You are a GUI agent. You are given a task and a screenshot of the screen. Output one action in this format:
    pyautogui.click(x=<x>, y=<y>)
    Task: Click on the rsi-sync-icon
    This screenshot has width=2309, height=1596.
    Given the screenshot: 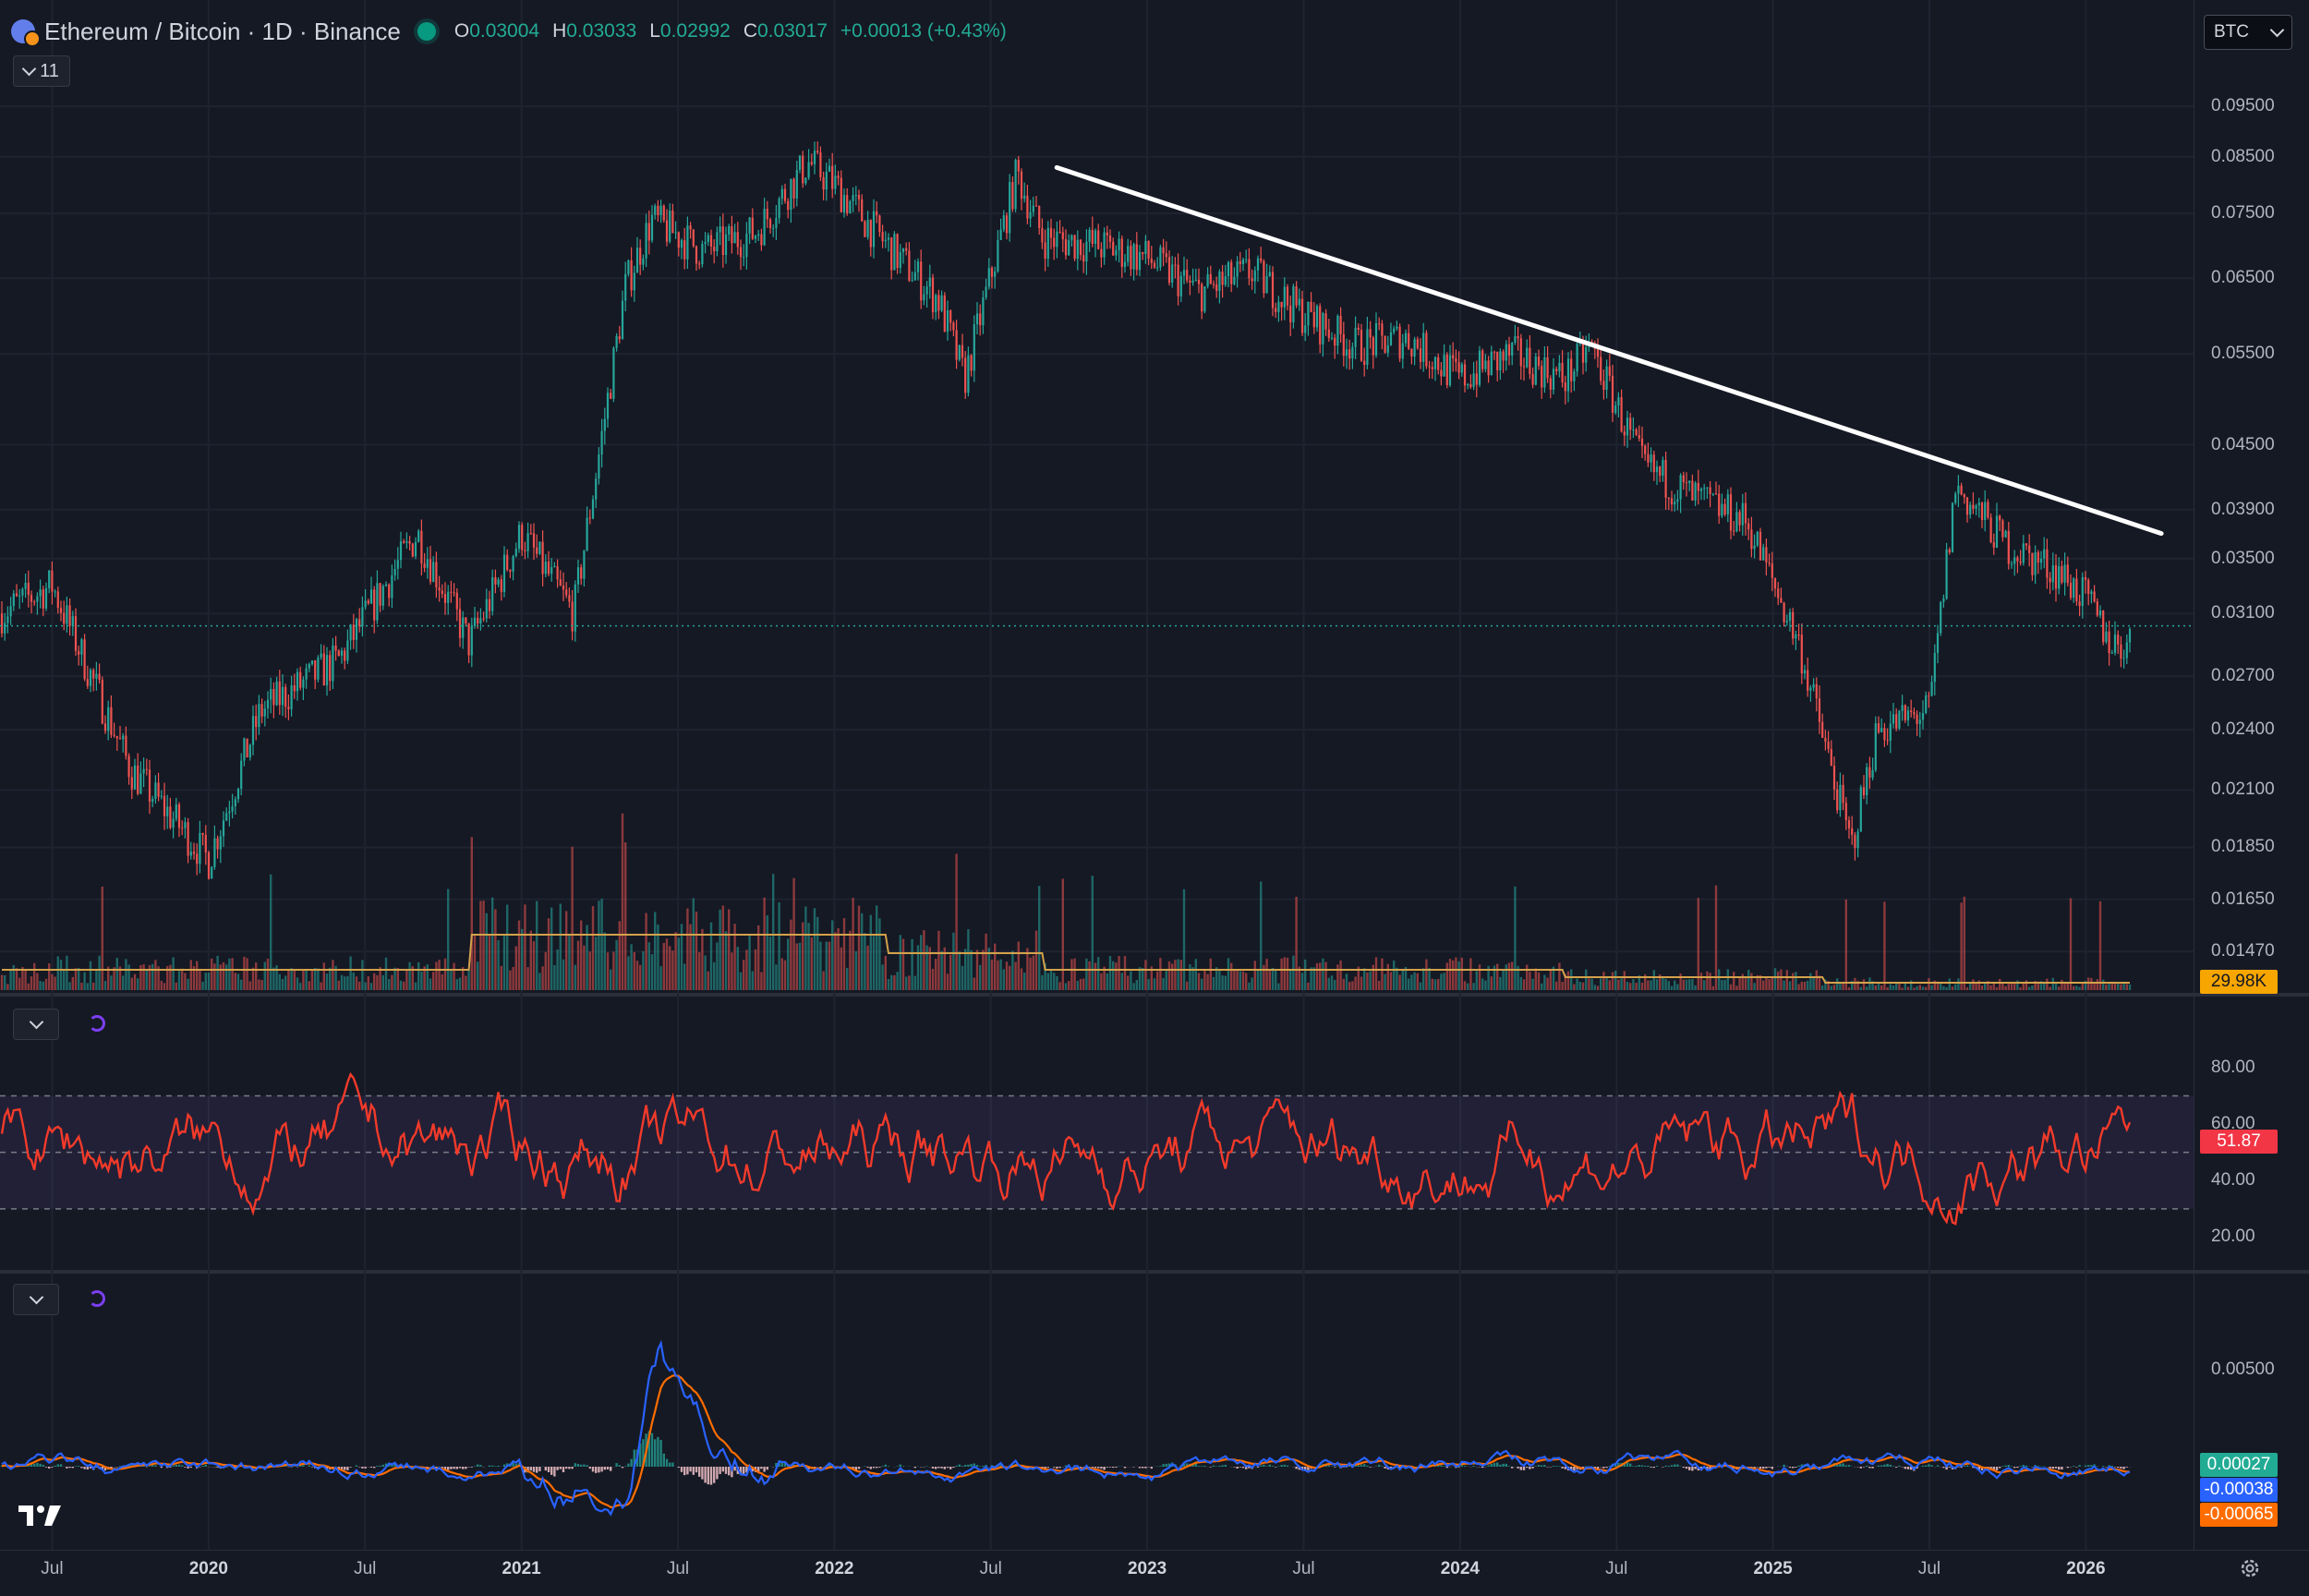 What is the action you would take?
    pyautogui.click(x=97, y=1023)
    